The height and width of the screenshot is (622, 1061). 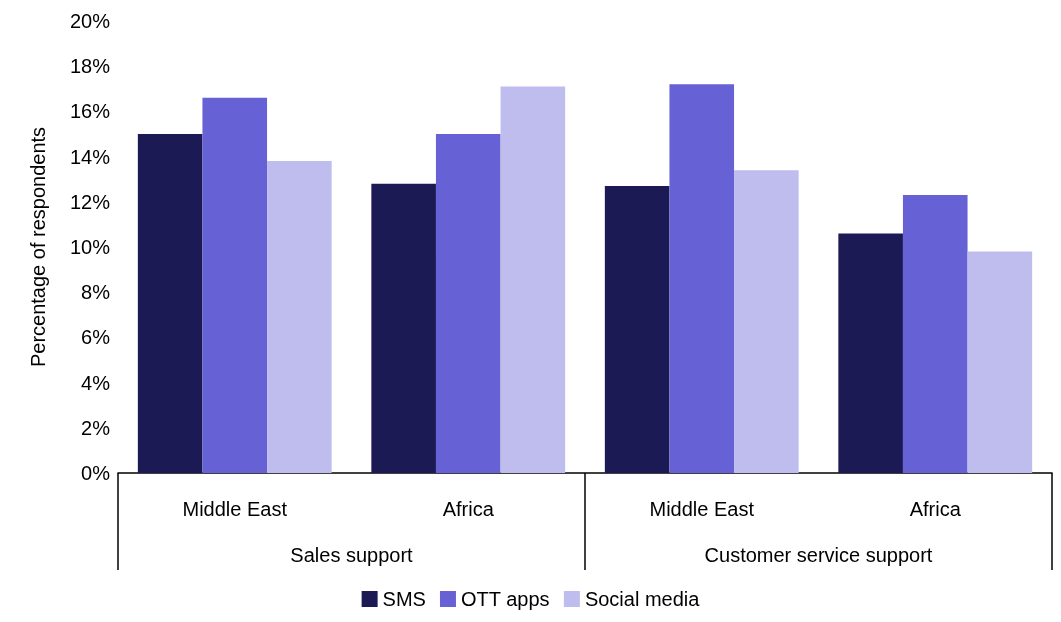 What do you see at coordinates (96, 337) in the screenshot?
I see `y-tick-label: 6%` at bounding box center [96, 337].